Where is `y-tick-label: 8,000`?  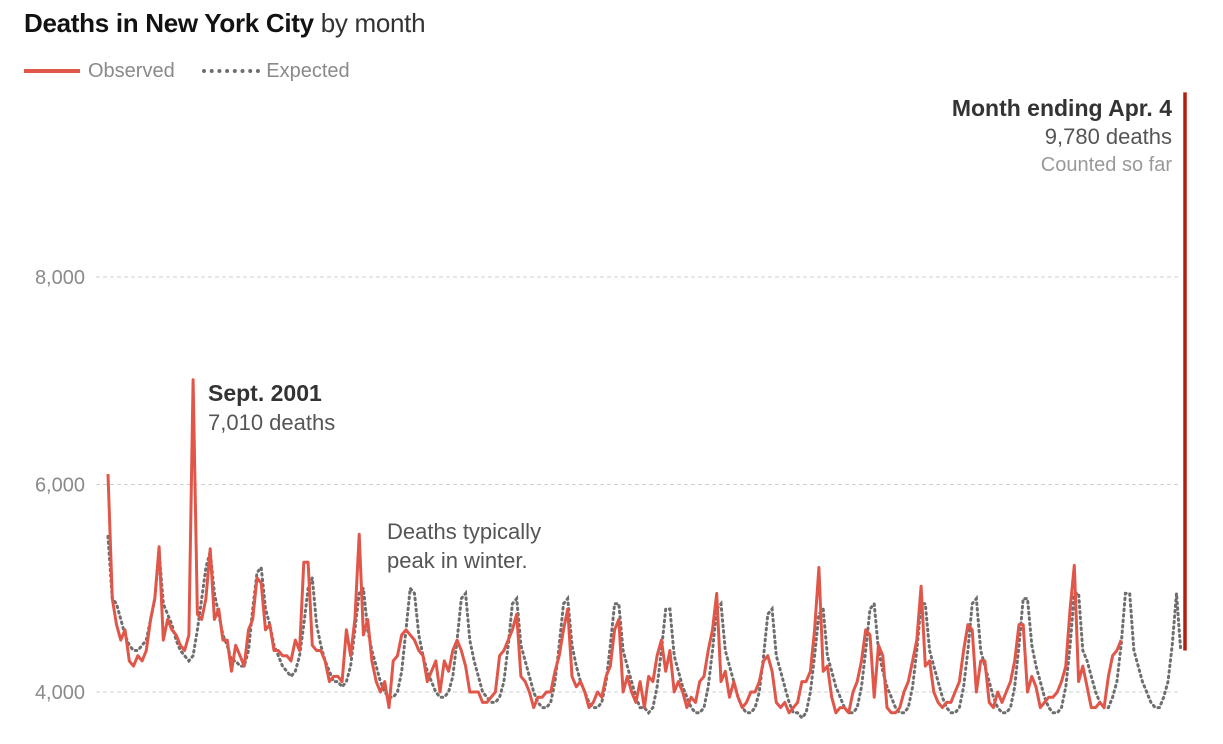
y-tick-label: 8,000 is located at coordinates (60, 278).